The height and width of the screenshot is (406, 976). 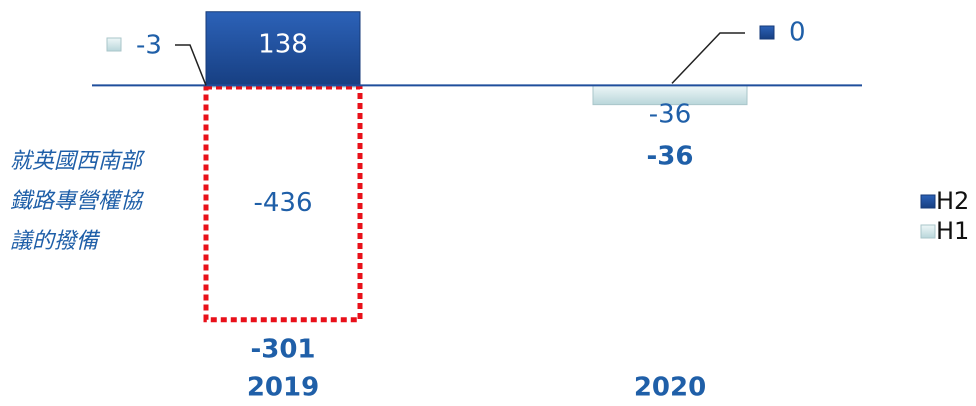 I want to click on value-label: -36, so click(x=670, y=115).